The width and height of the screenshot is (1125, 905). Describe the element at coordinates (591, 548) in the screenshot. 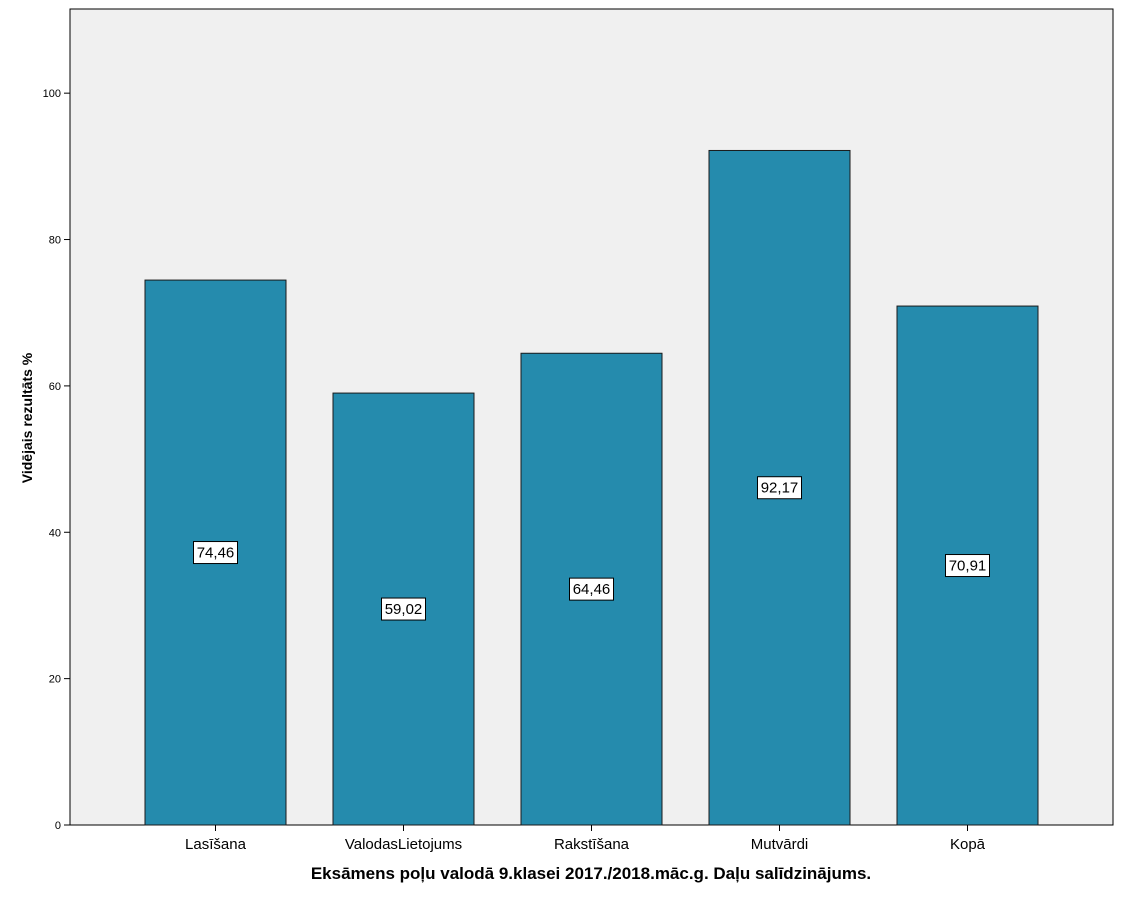

I see `data-labels: 74,46 59,02 64,46 92,17 70,91` at that location.